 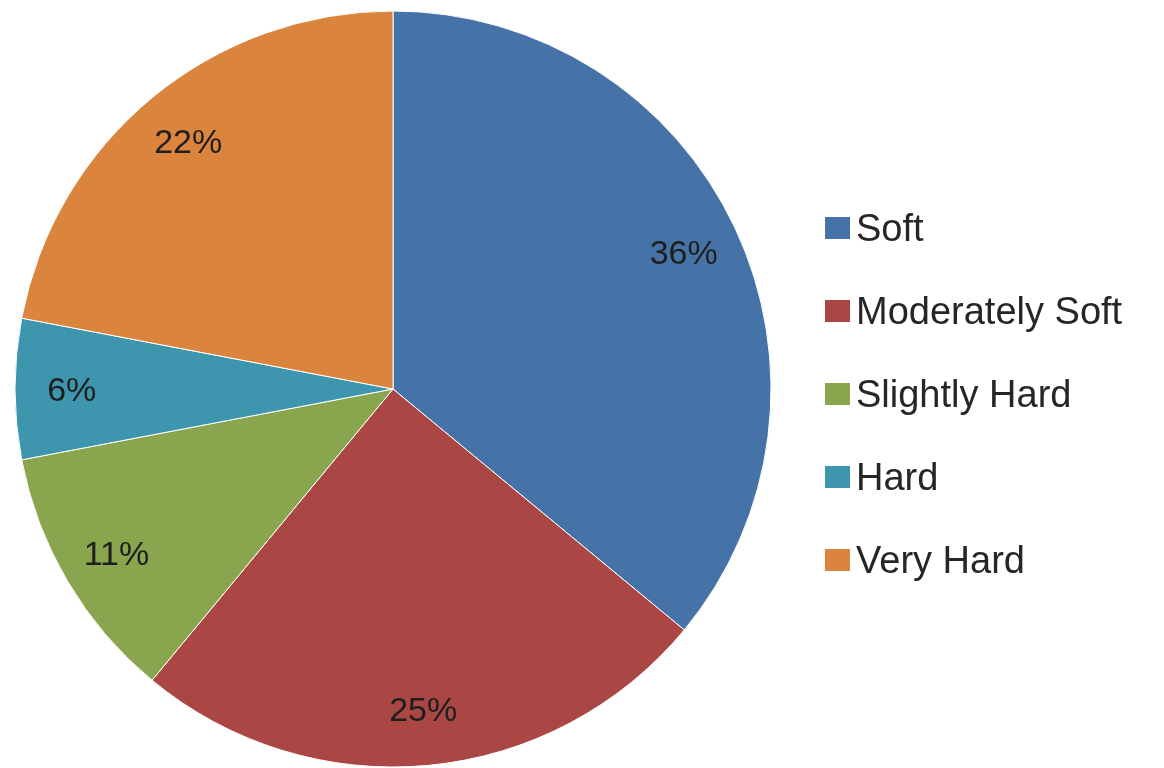 I want to click on data-label: 25%, so click(x=423, y=708).